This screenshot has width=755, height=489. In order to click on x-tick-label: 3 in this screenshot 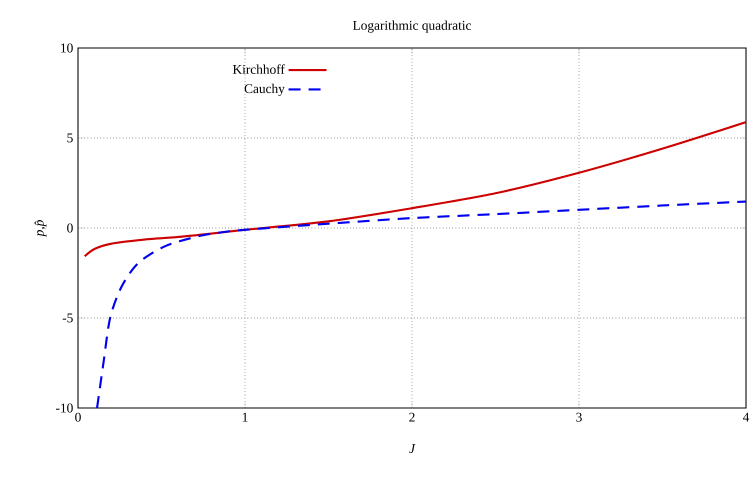, I will do `click(579, 417)`.